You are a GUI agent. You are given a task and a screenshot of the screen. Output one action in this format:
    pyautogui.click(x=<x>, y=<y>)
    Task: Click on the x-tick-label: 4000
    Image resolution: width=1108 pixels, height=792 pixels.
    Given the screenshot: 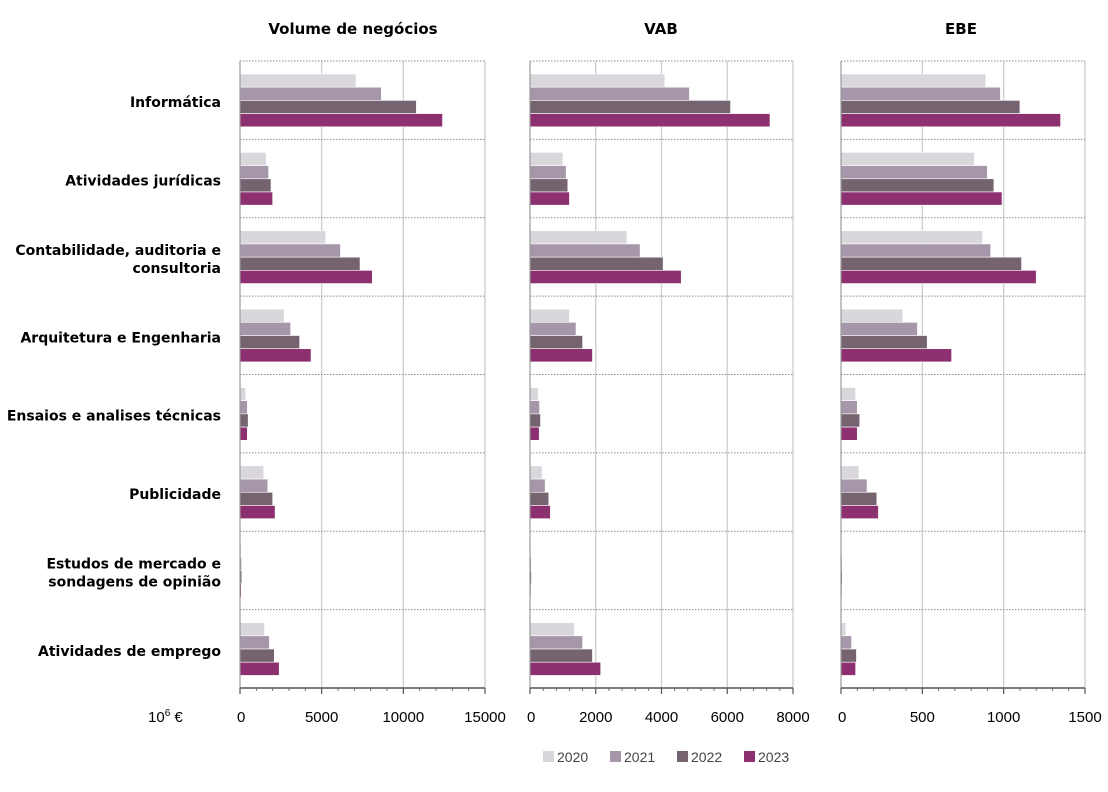 What is the action you would take?
    pyautogui.click(x=661, y=717)
    